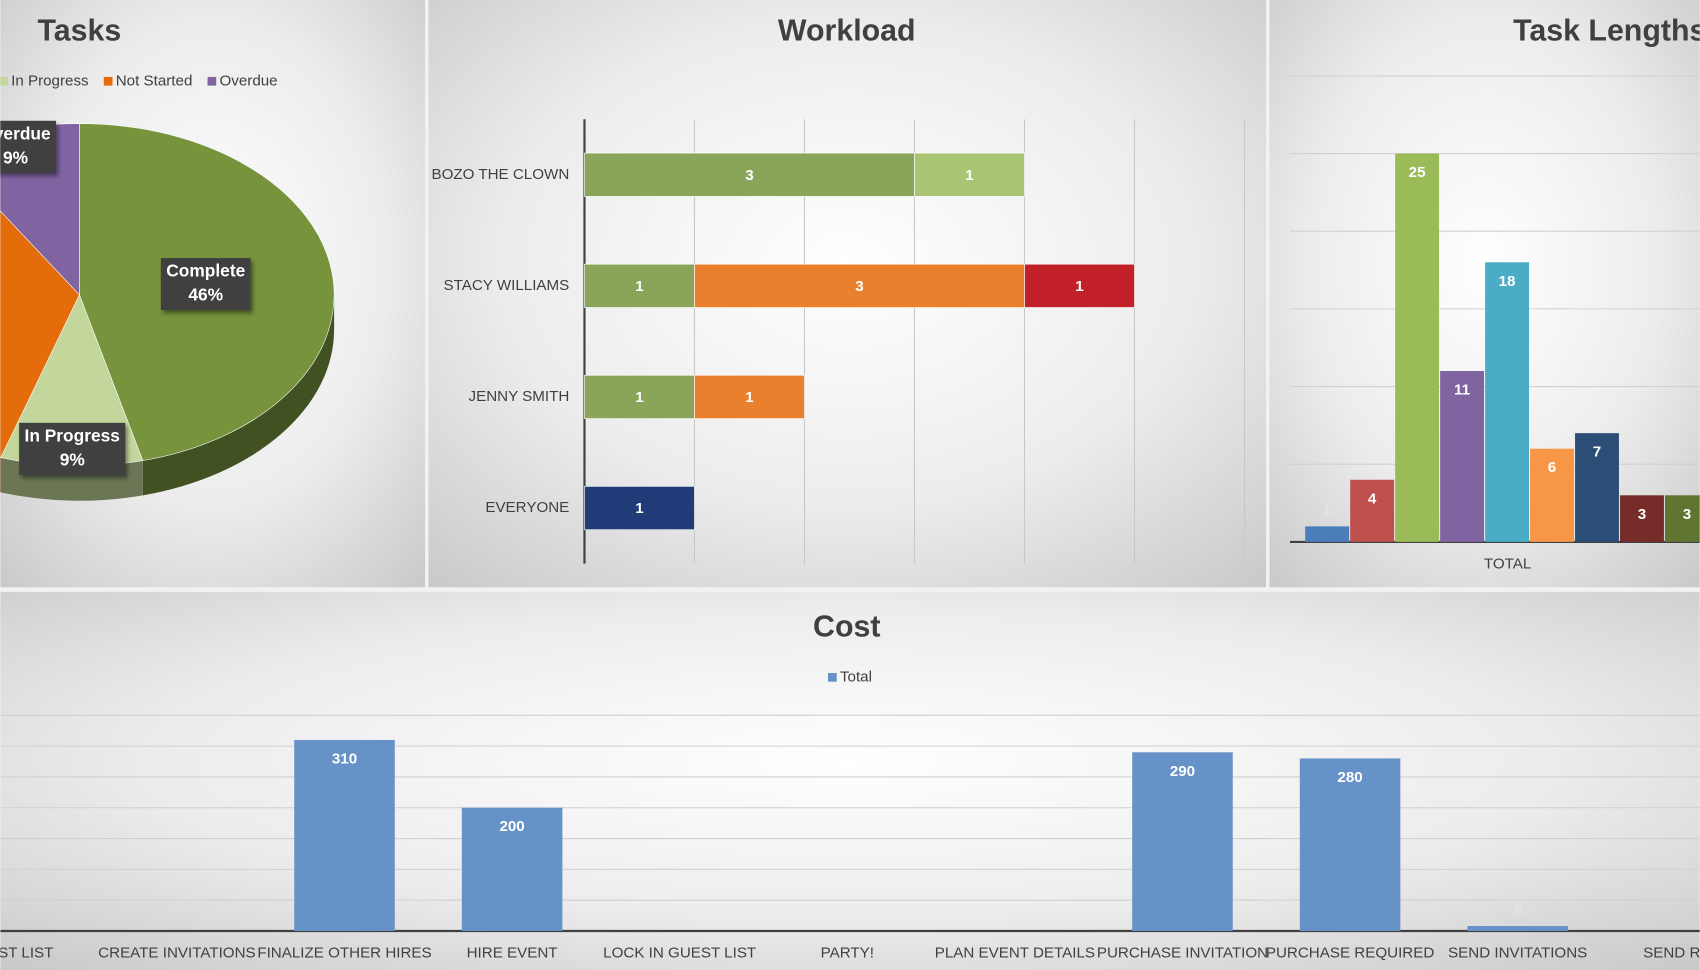 This screenshot has height=970, width=1700. I want to click on x-category-label: PURCHASE INVITATION, so click(1182, 953).